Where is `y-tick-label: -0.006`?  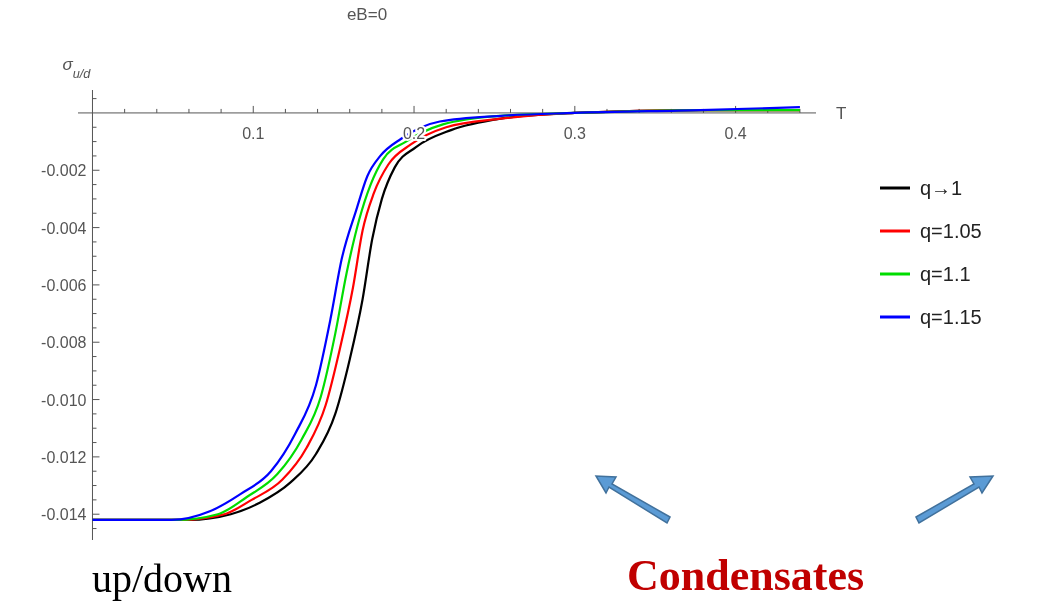 y-tick-label: -0.006 is located at coordinates (64, 285).